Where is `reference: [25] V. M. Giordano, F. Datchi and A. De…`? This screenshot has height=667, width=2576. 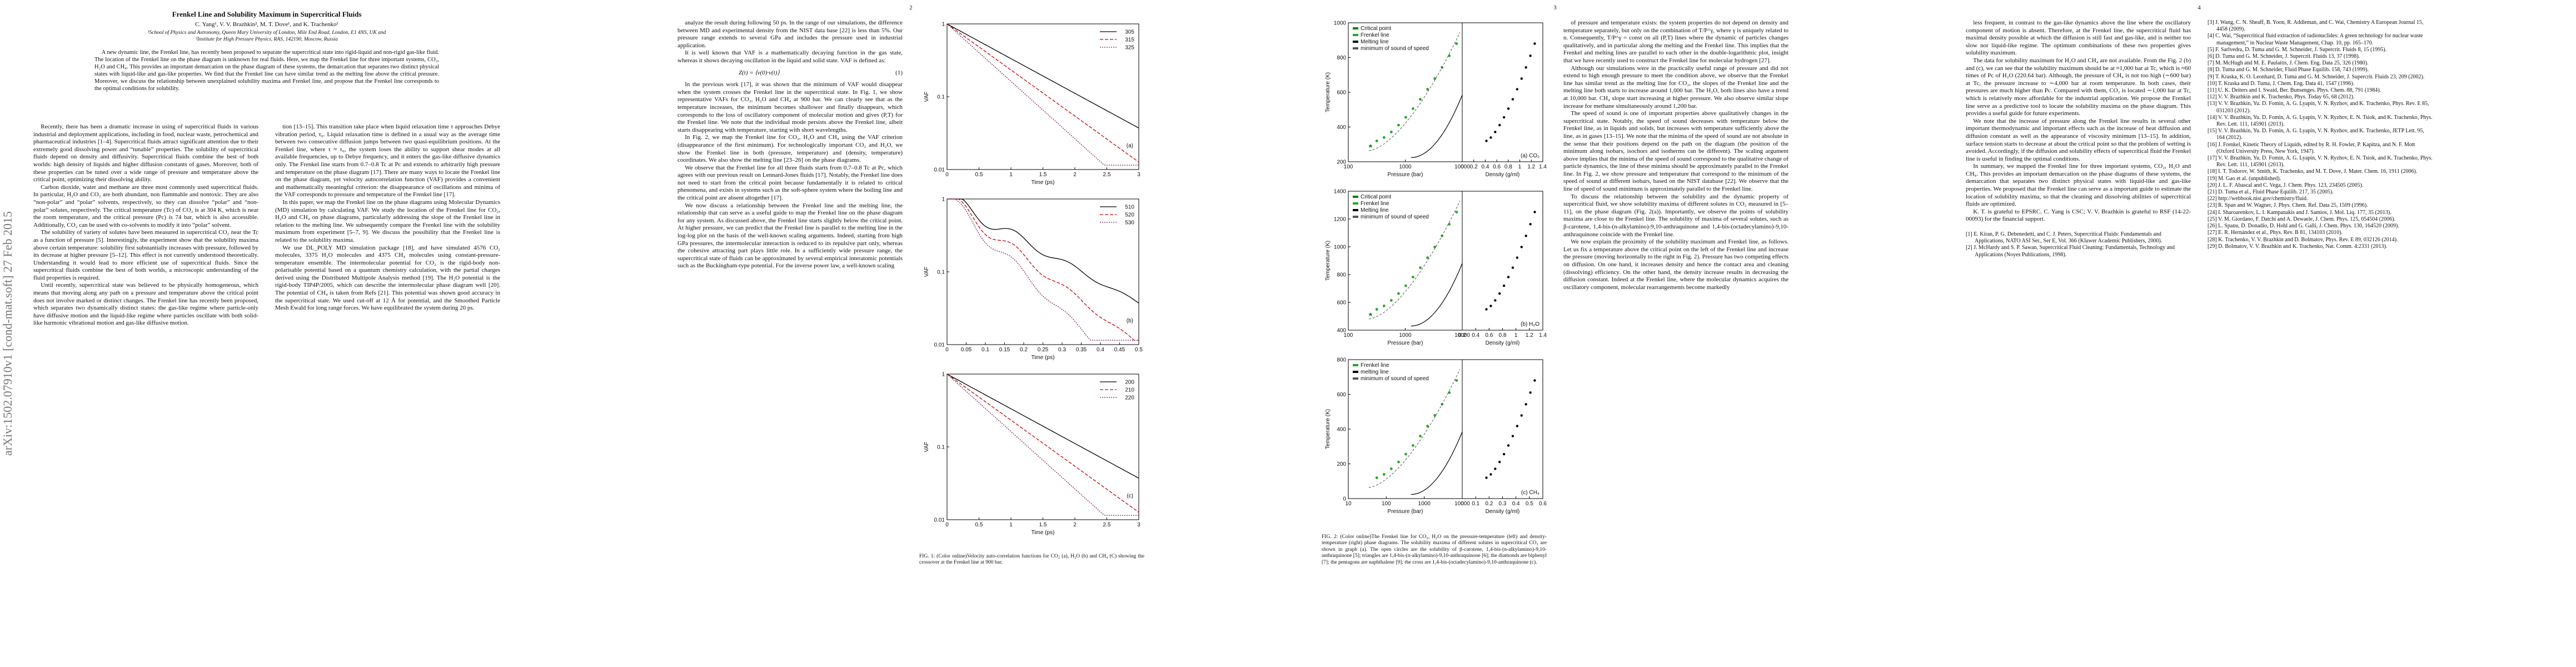
reference: [25] V. M. Giordano, F. Datchi and A. De… is located at coordinates (2301, 219).